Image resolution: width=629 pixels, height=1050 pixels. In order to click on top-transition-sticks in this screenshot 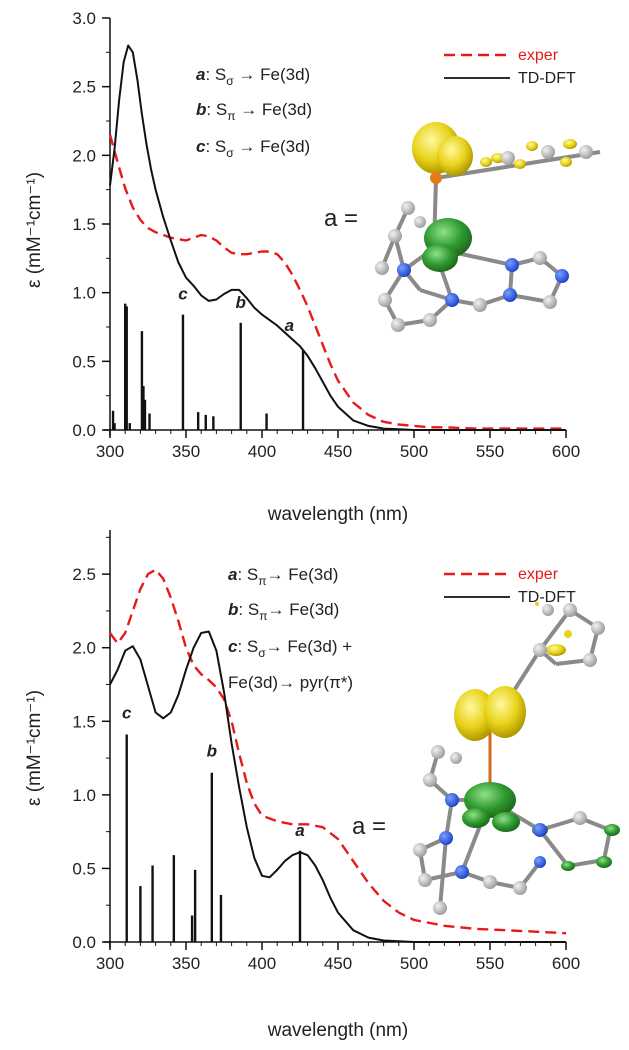, I will do `click(208, 366)`.